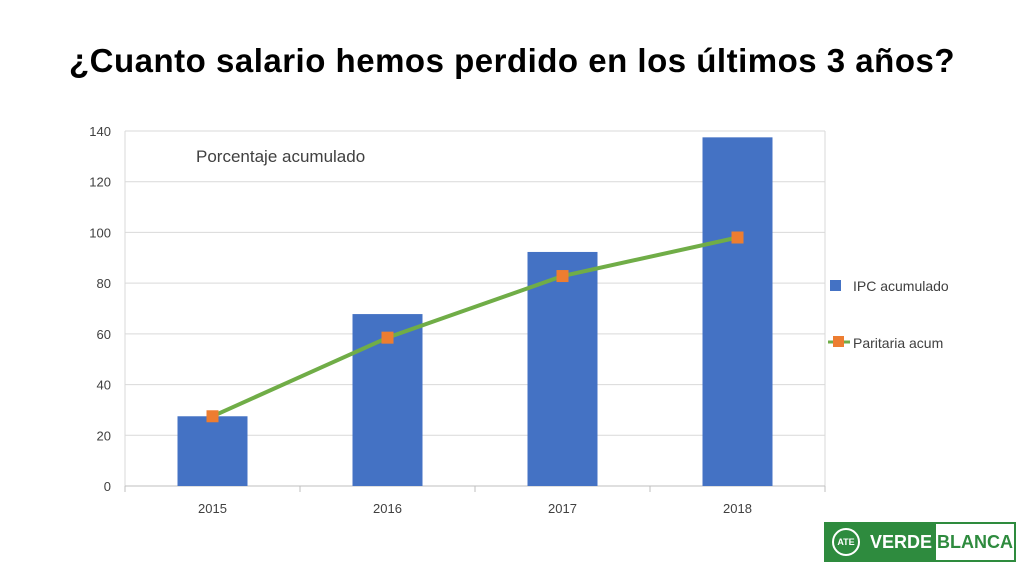 The height and width of the screenshot is (576, 1024). What do you see at coordinates (100, 182) in the screenshot?
I see `y-tick-label: 120` at bounding box center [100, 182].